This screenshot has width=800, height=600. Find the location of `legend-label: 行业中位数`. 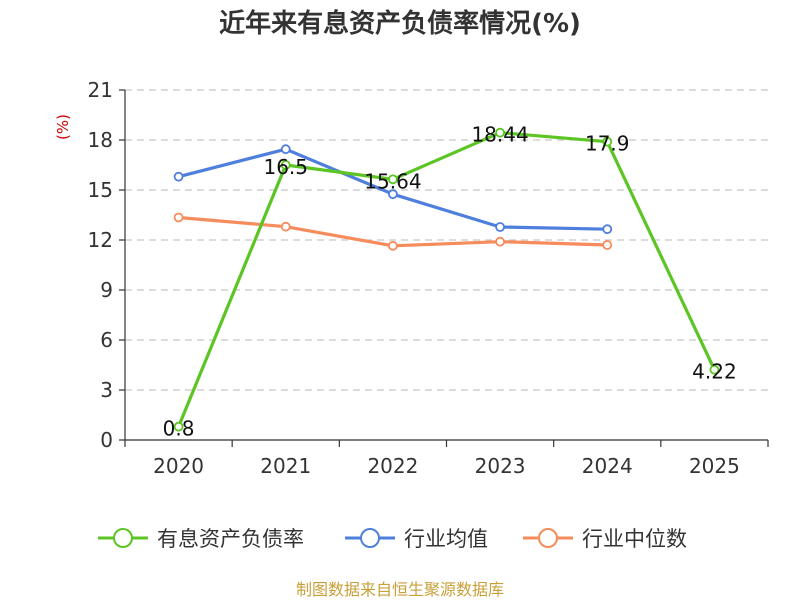

legend-label: 行业中位数 is located at coordinates (634, 539).